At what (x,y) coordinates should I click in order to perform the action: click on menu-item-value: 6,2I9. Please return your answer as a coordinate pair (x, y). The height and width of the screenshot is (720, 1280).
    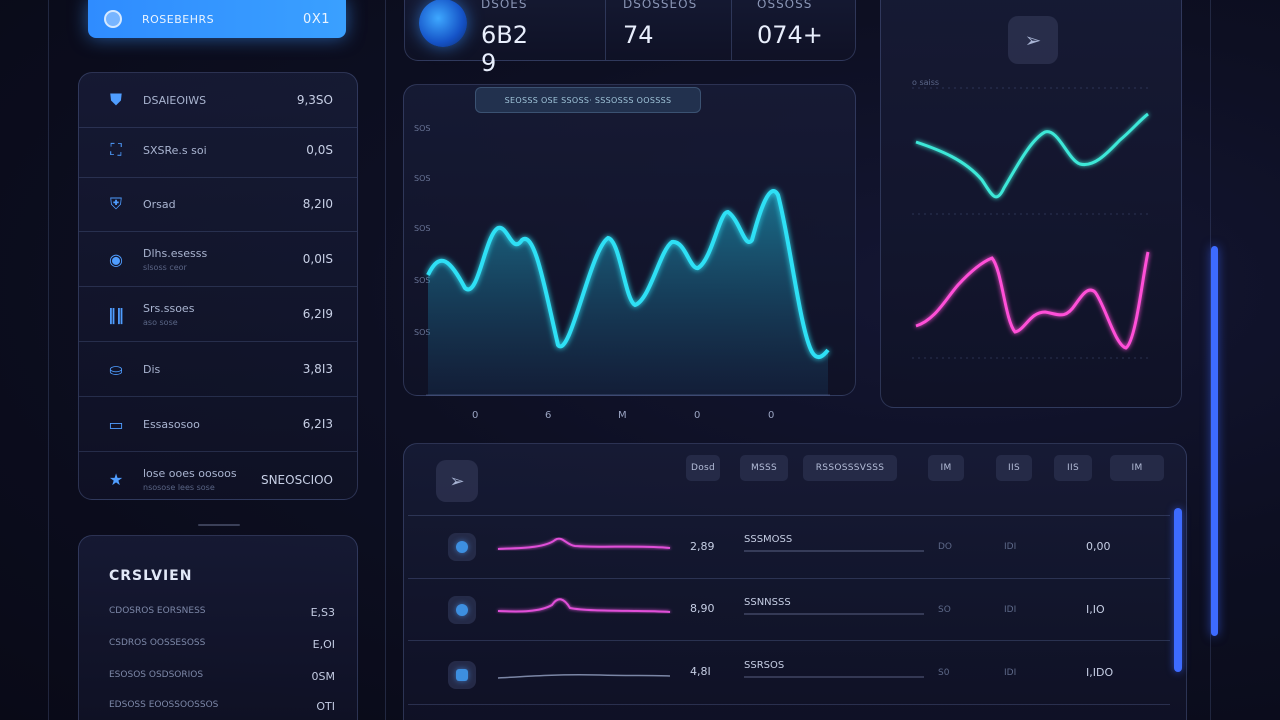
    Looking at the image, I should click on (317, 314).